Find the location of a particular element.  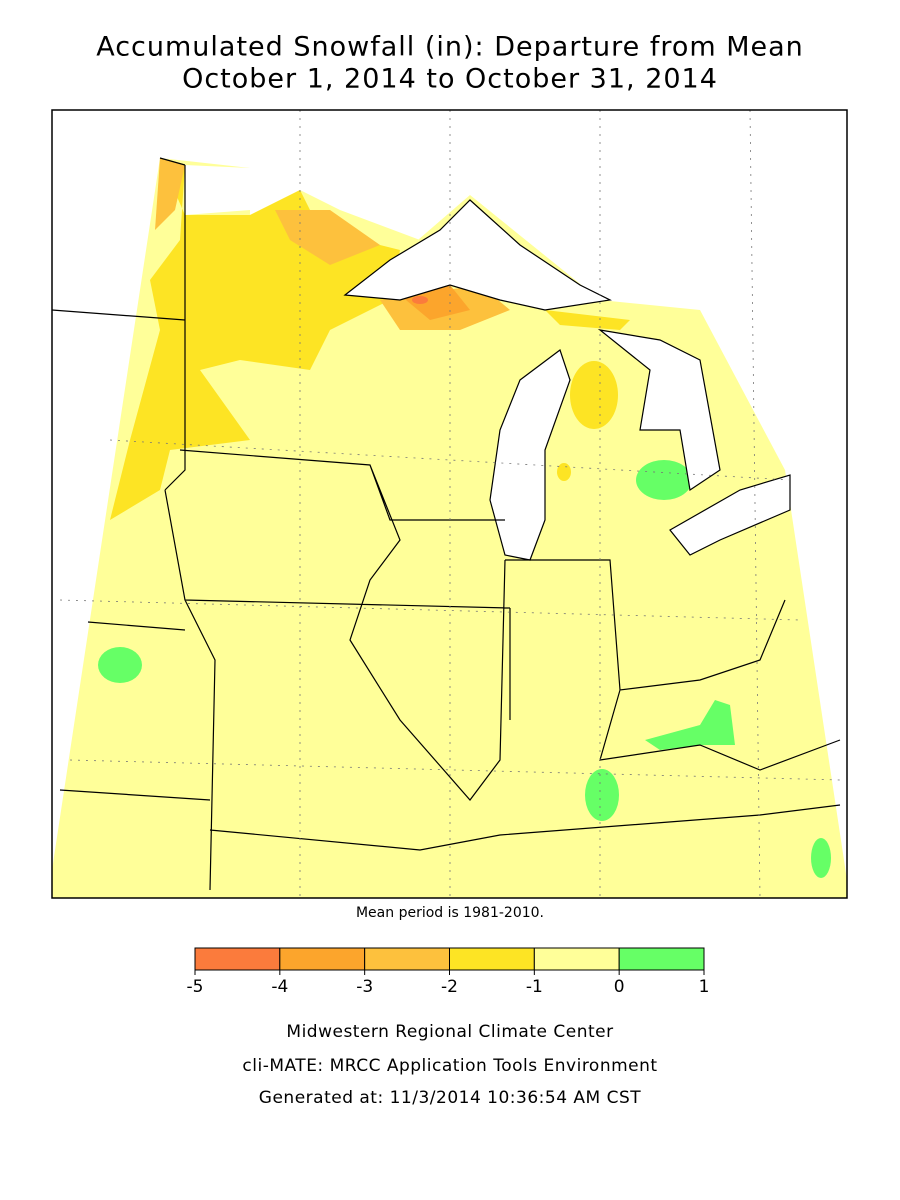

legend-tick-label: 0 is located at coordinates (619, 987).